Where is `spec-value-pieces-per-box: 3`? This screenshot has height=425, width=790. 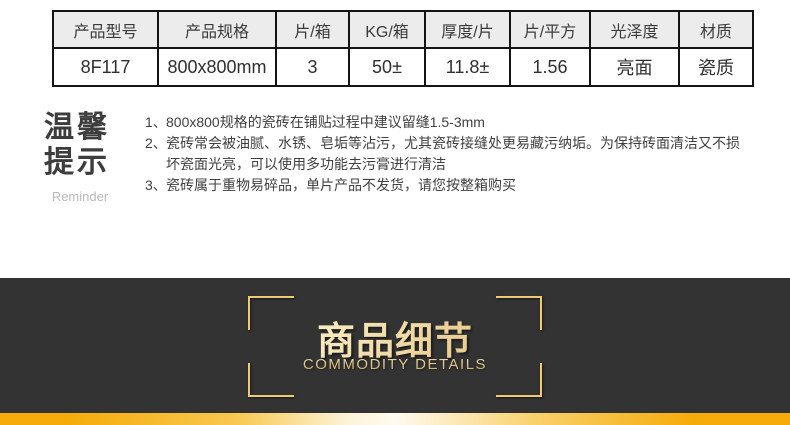
spec-value-pieces-per-box: 3 is located at coordinates (312, 67).